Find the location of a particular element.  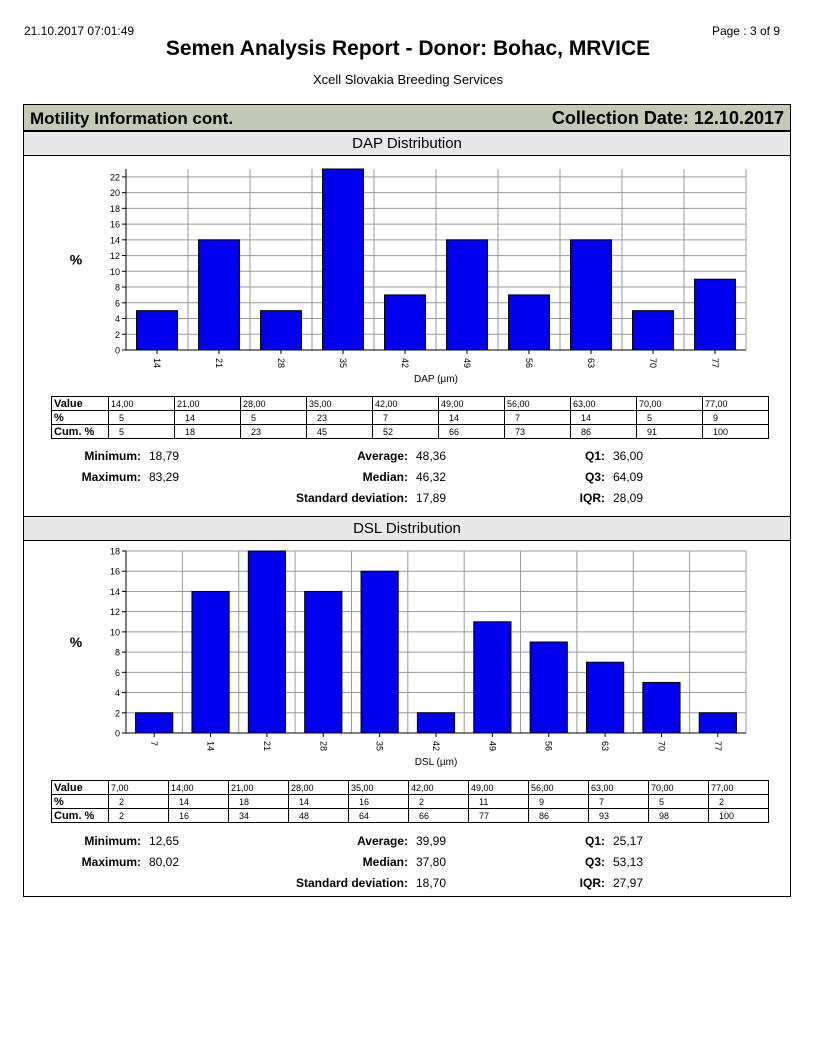

stat-value: 18,70 is located at coordinates (431, 883).